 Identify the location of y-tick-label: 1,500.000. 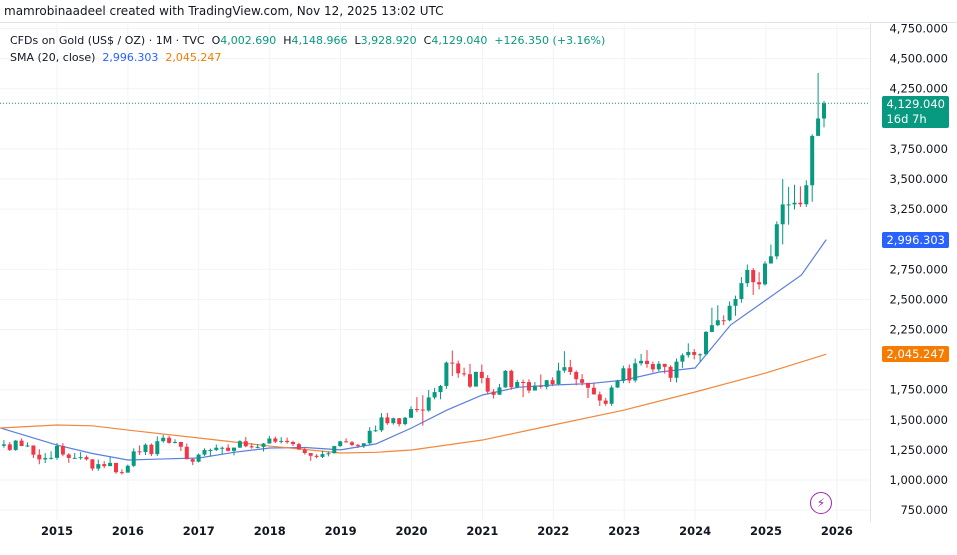
(918, 420).